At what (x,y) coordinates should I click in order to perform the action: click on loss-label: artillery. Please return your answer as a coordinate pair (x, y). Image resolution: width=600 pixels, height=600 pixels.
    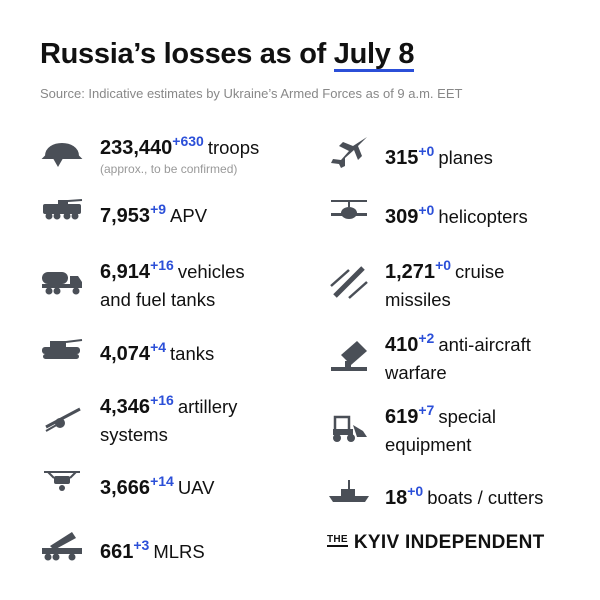
    Looking at the image, I should click on (207, 406).